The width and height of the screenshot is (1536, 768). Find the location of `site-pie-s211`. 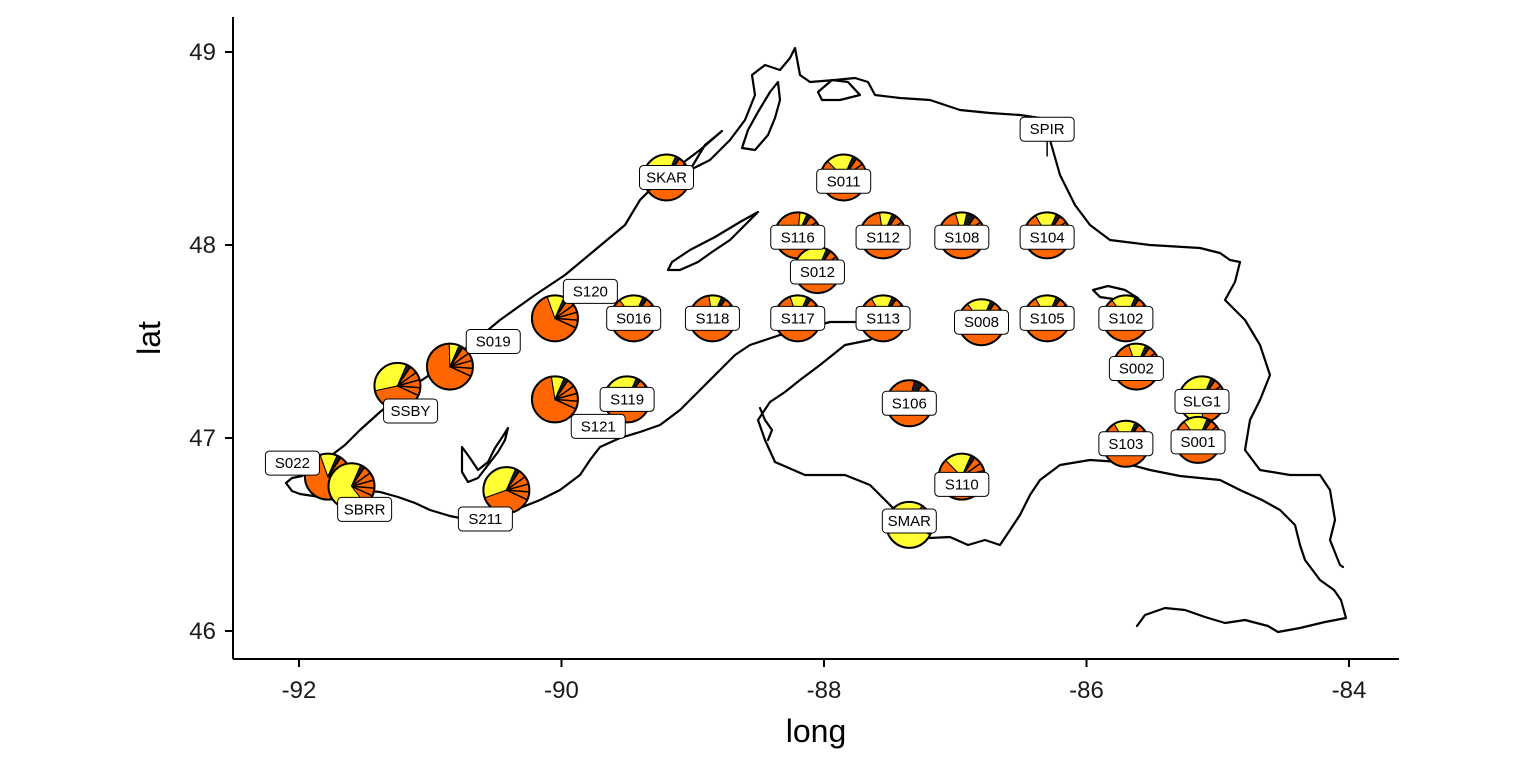

site-pie-s211 is located at coordinates (506, 490).